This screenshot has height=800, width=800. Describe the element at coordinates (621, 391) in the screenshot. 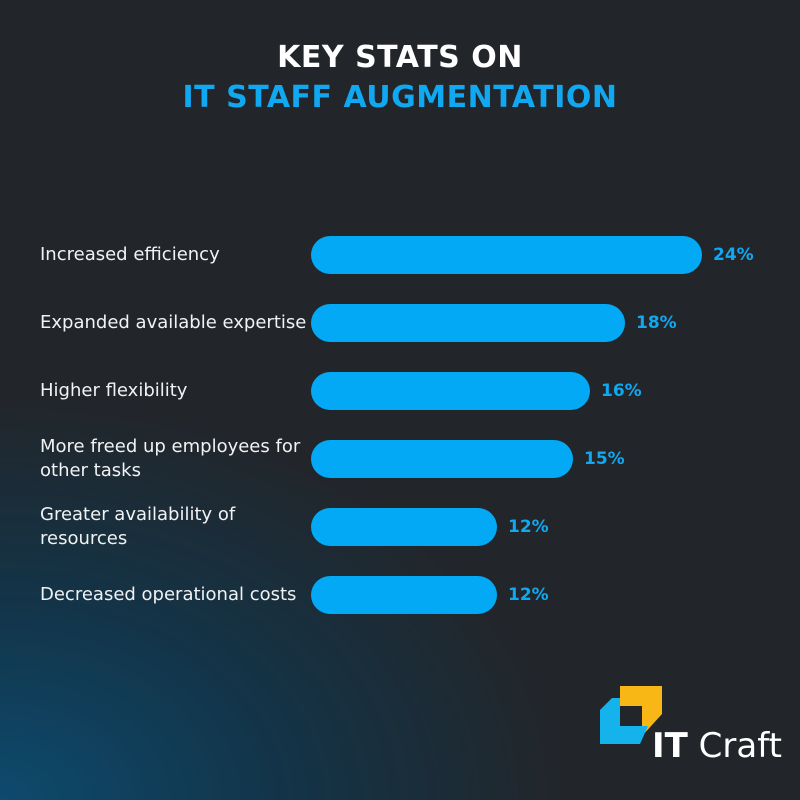

I see `value-label: 16%` at that location.